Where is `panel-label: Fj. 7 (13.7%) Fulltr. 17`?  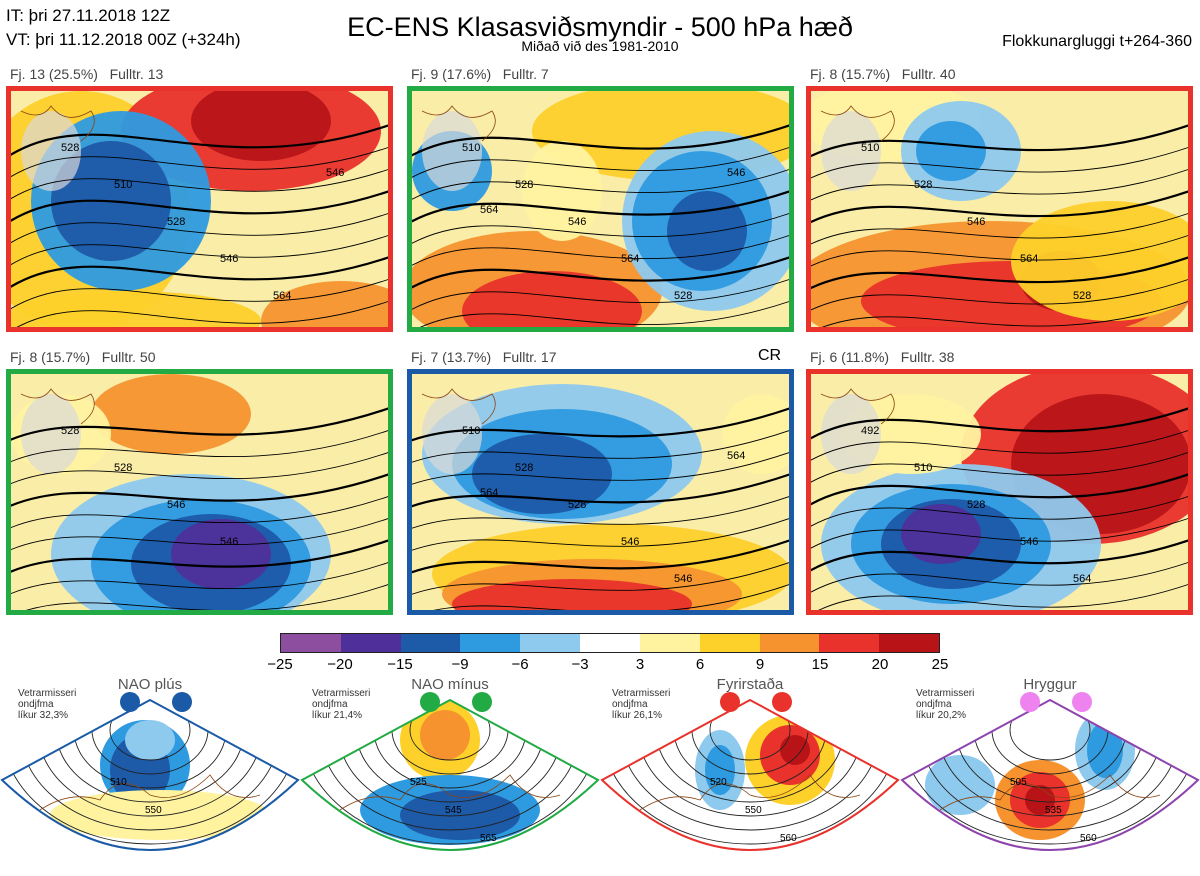
panel-label: Fj. 7 (13.7%) Fulltr. 17 is located at coordinates (484, 357).